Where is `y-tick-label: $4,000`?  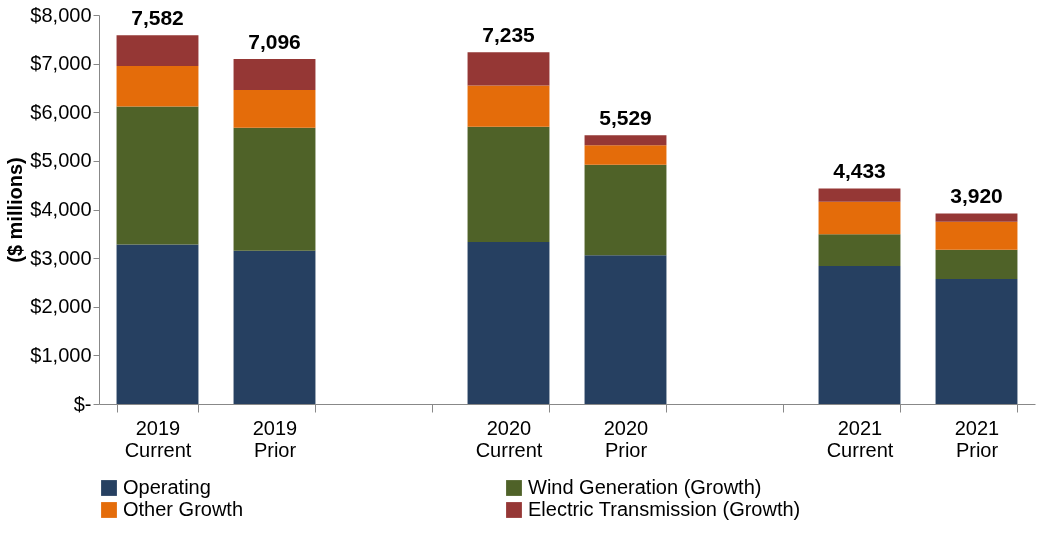
y-tick-label: $4,000 is located at coordinates (61, 209).